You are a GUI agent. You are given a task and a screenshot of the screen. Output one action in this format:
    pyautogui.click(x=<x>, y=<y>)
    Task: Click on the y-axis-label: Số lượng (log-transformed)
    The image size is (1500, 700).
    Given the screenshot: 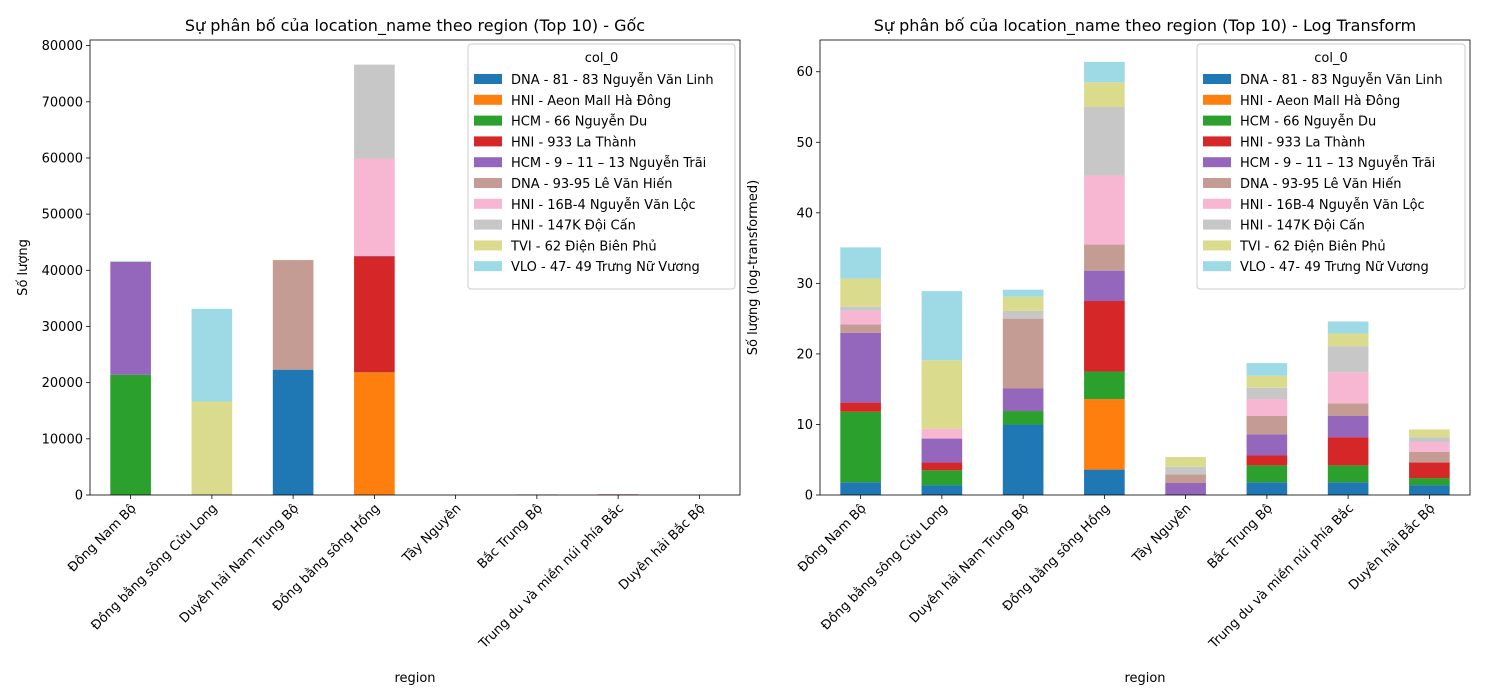 What is the action you would take?
    pyautogui.click(x=753, y=267)
    